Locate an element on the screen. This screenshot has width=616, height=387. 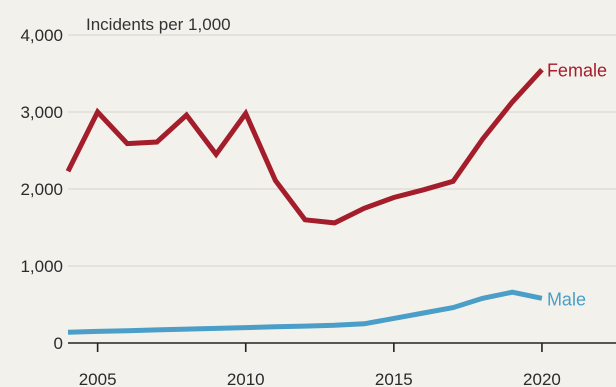
y-axis: 0 1,000 2,000 3,000 4,000 is located at coordinates (41, 189).